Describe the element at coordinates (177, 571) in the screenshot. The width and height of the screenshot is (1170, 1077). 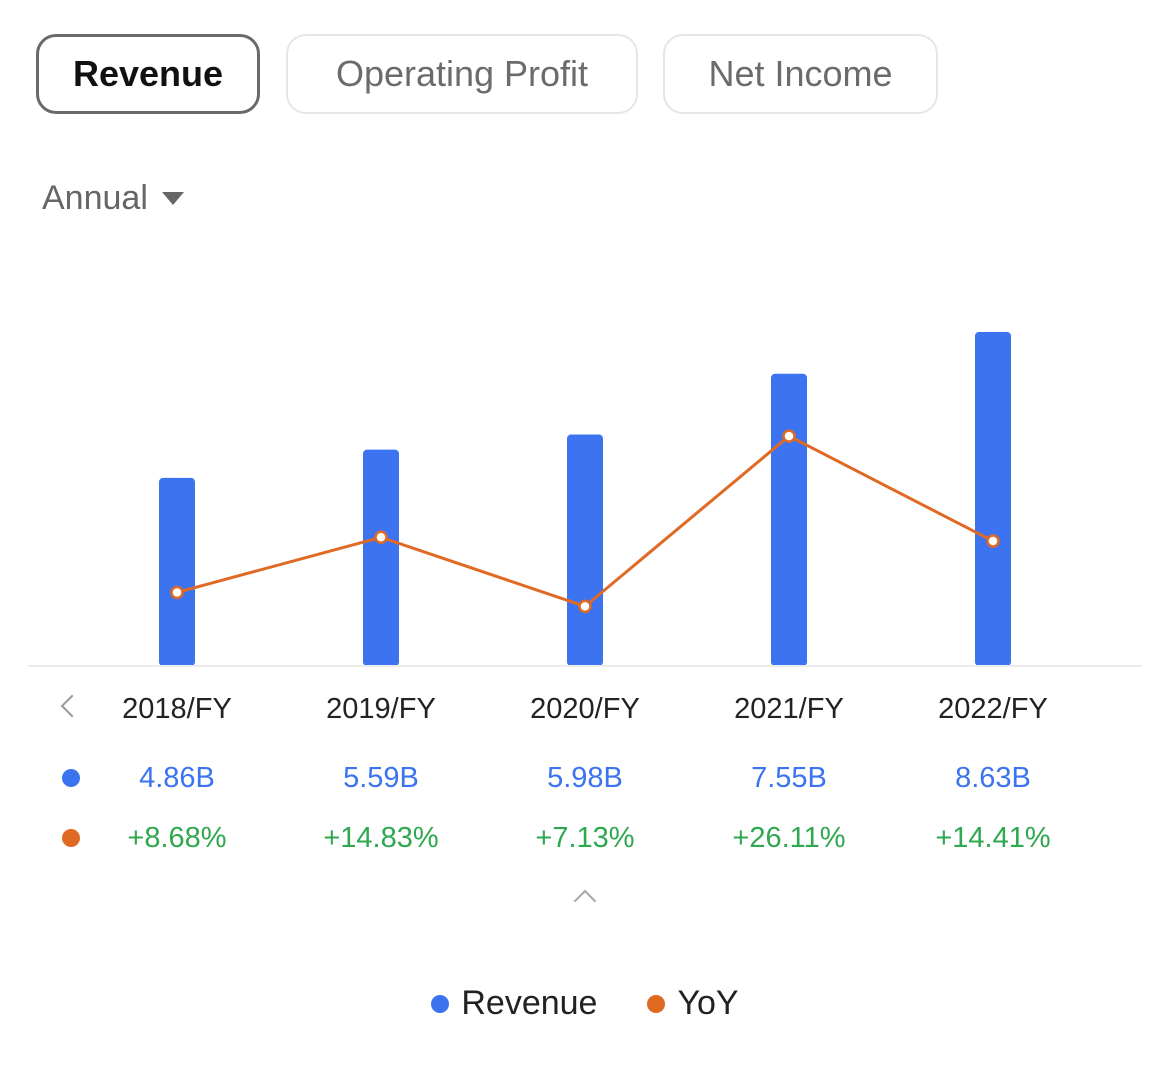
I see `revenue-bar-2018/FY` at that location.